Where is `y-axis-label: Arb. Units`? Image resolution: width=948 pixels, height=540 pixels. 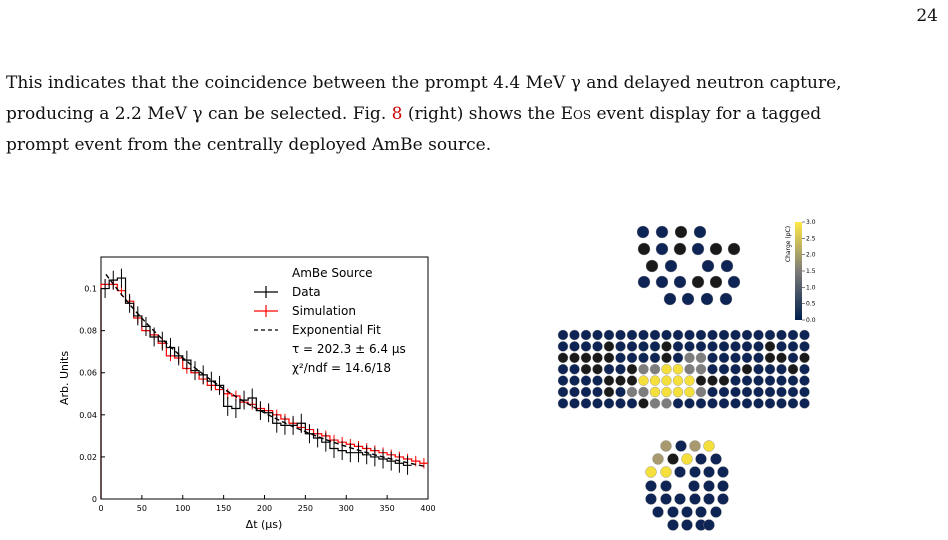
y-axis-label: Arb. Units is located at coordinates (64, 378).